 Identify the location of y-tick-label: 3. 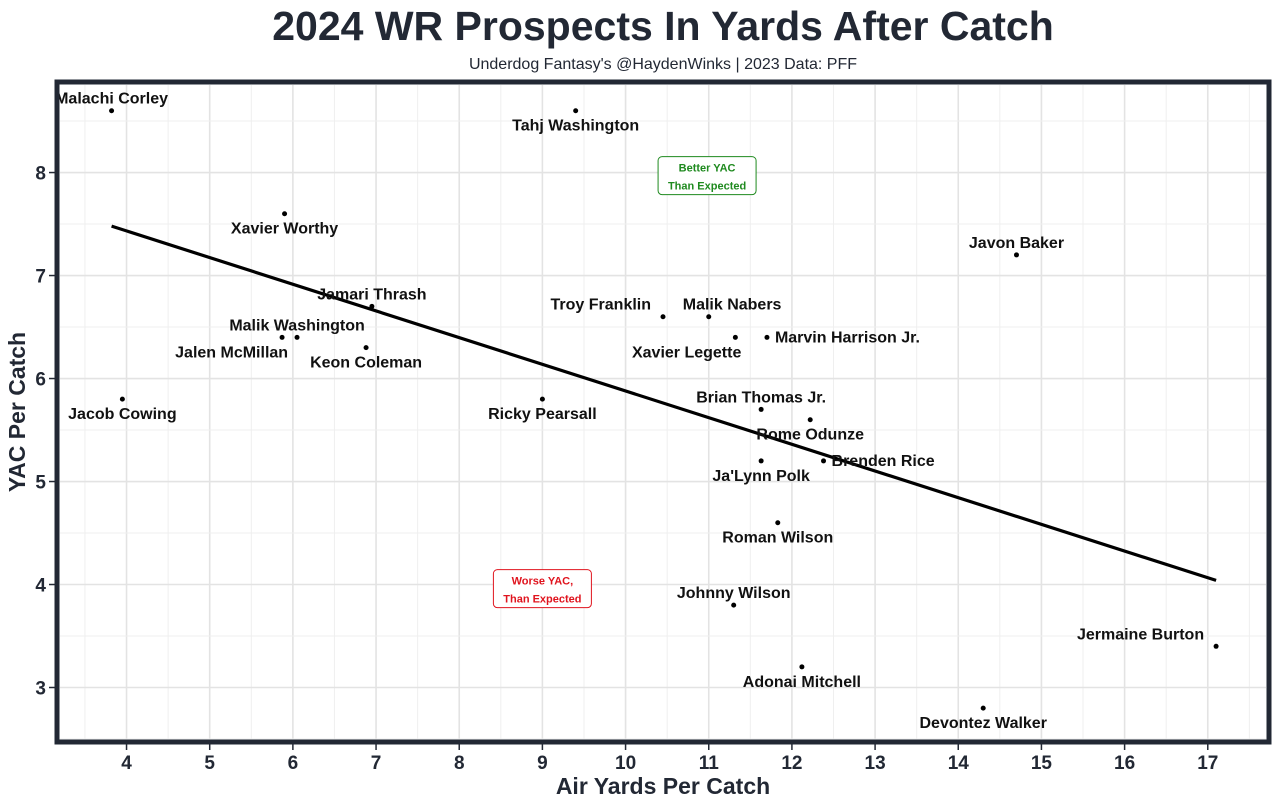
(40, 689).